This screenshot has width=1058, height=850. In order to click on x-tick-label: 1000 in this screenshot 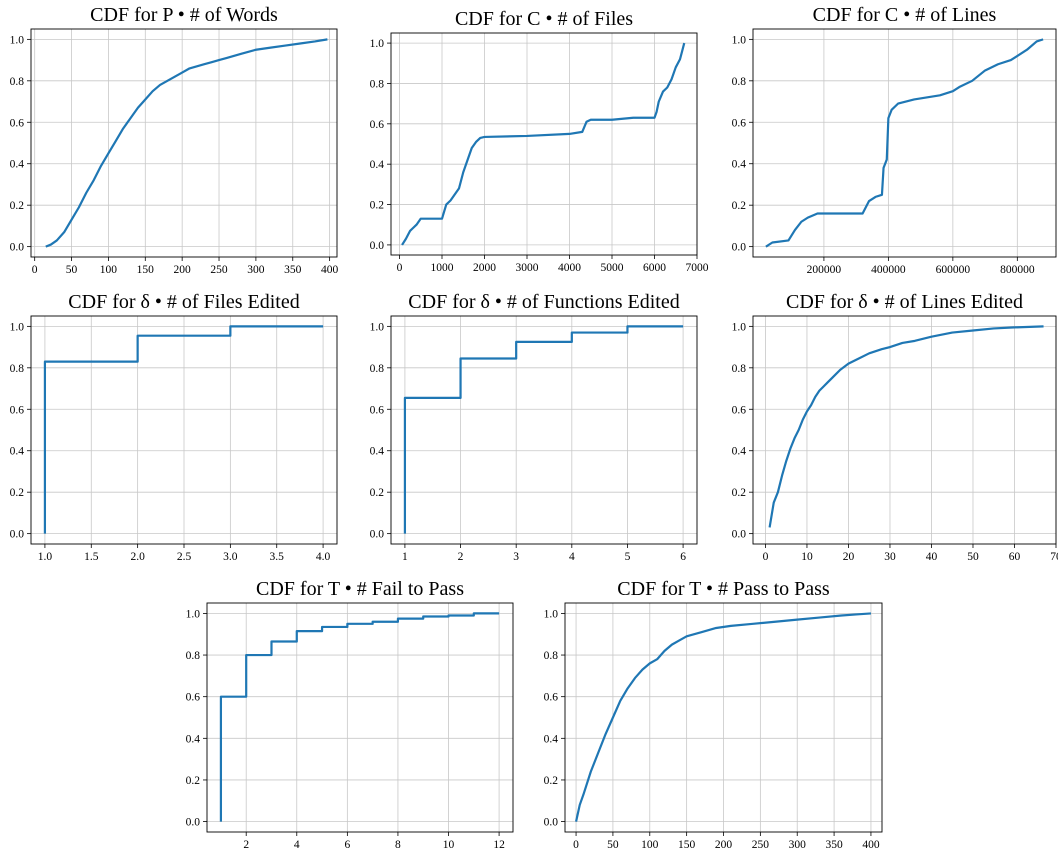, I will do `click(442, 268)`.